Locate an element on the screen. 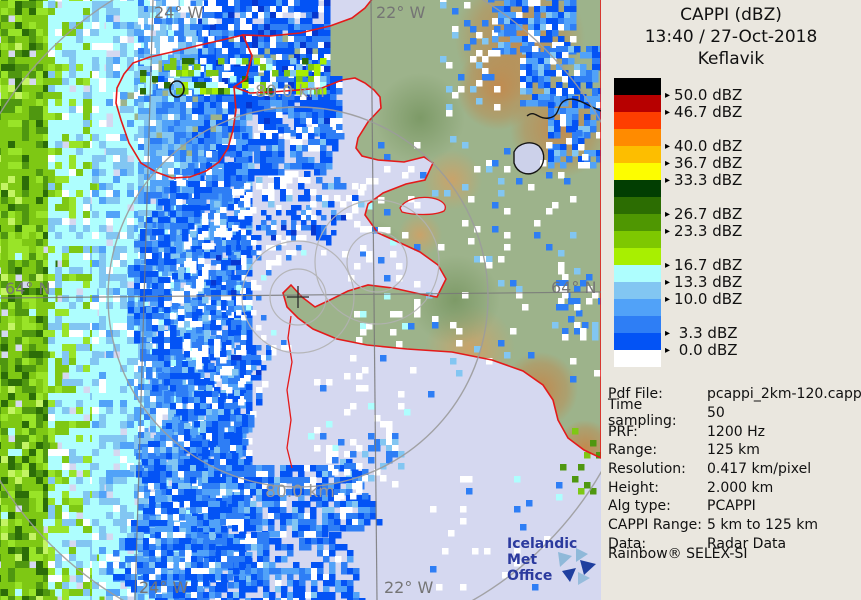  metadata-label: Time sampling: is located at coordinates (642, 413).